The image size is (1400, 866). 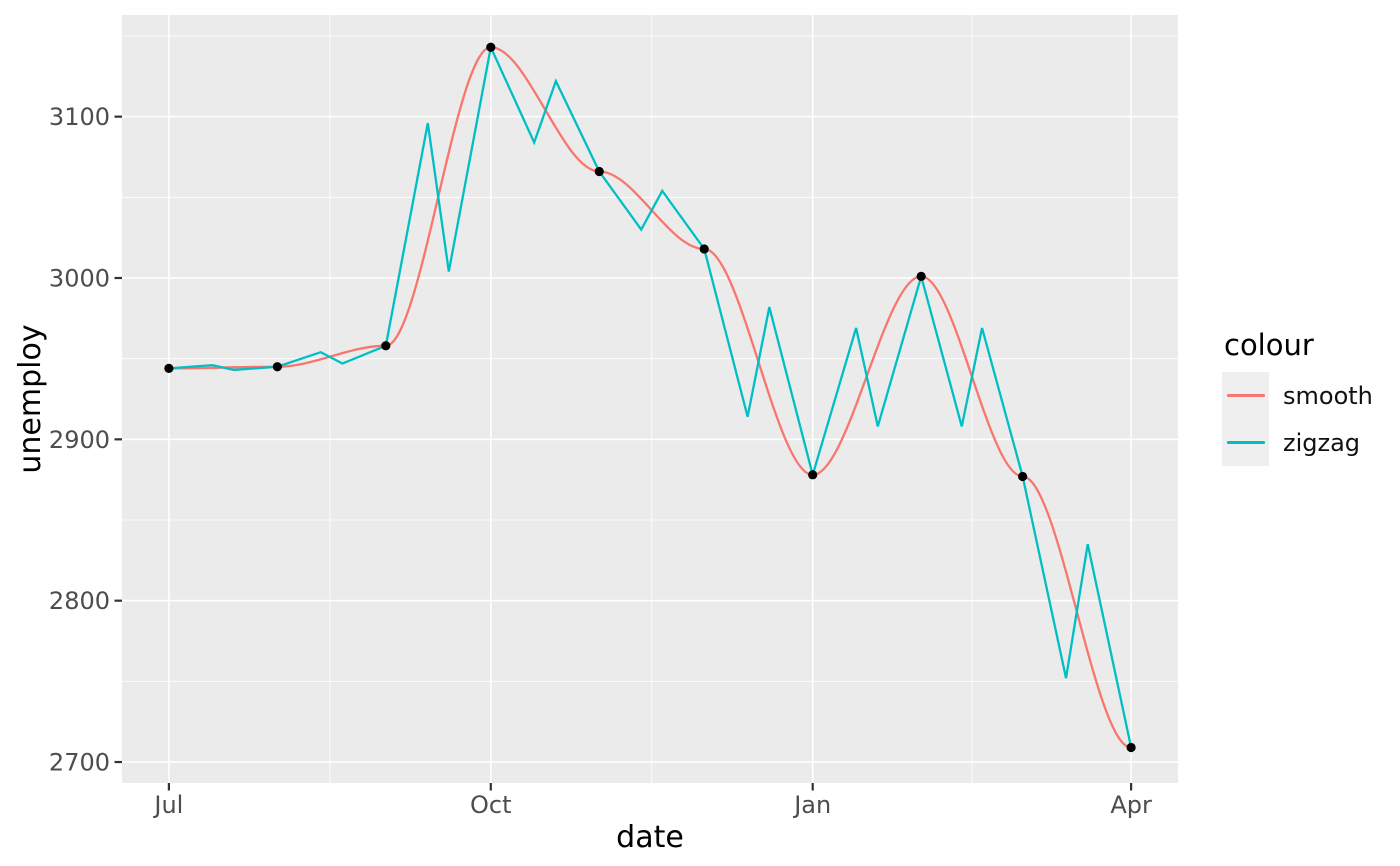 I want to click on zigzag-line-swatch, so click(x=1245, y=442).